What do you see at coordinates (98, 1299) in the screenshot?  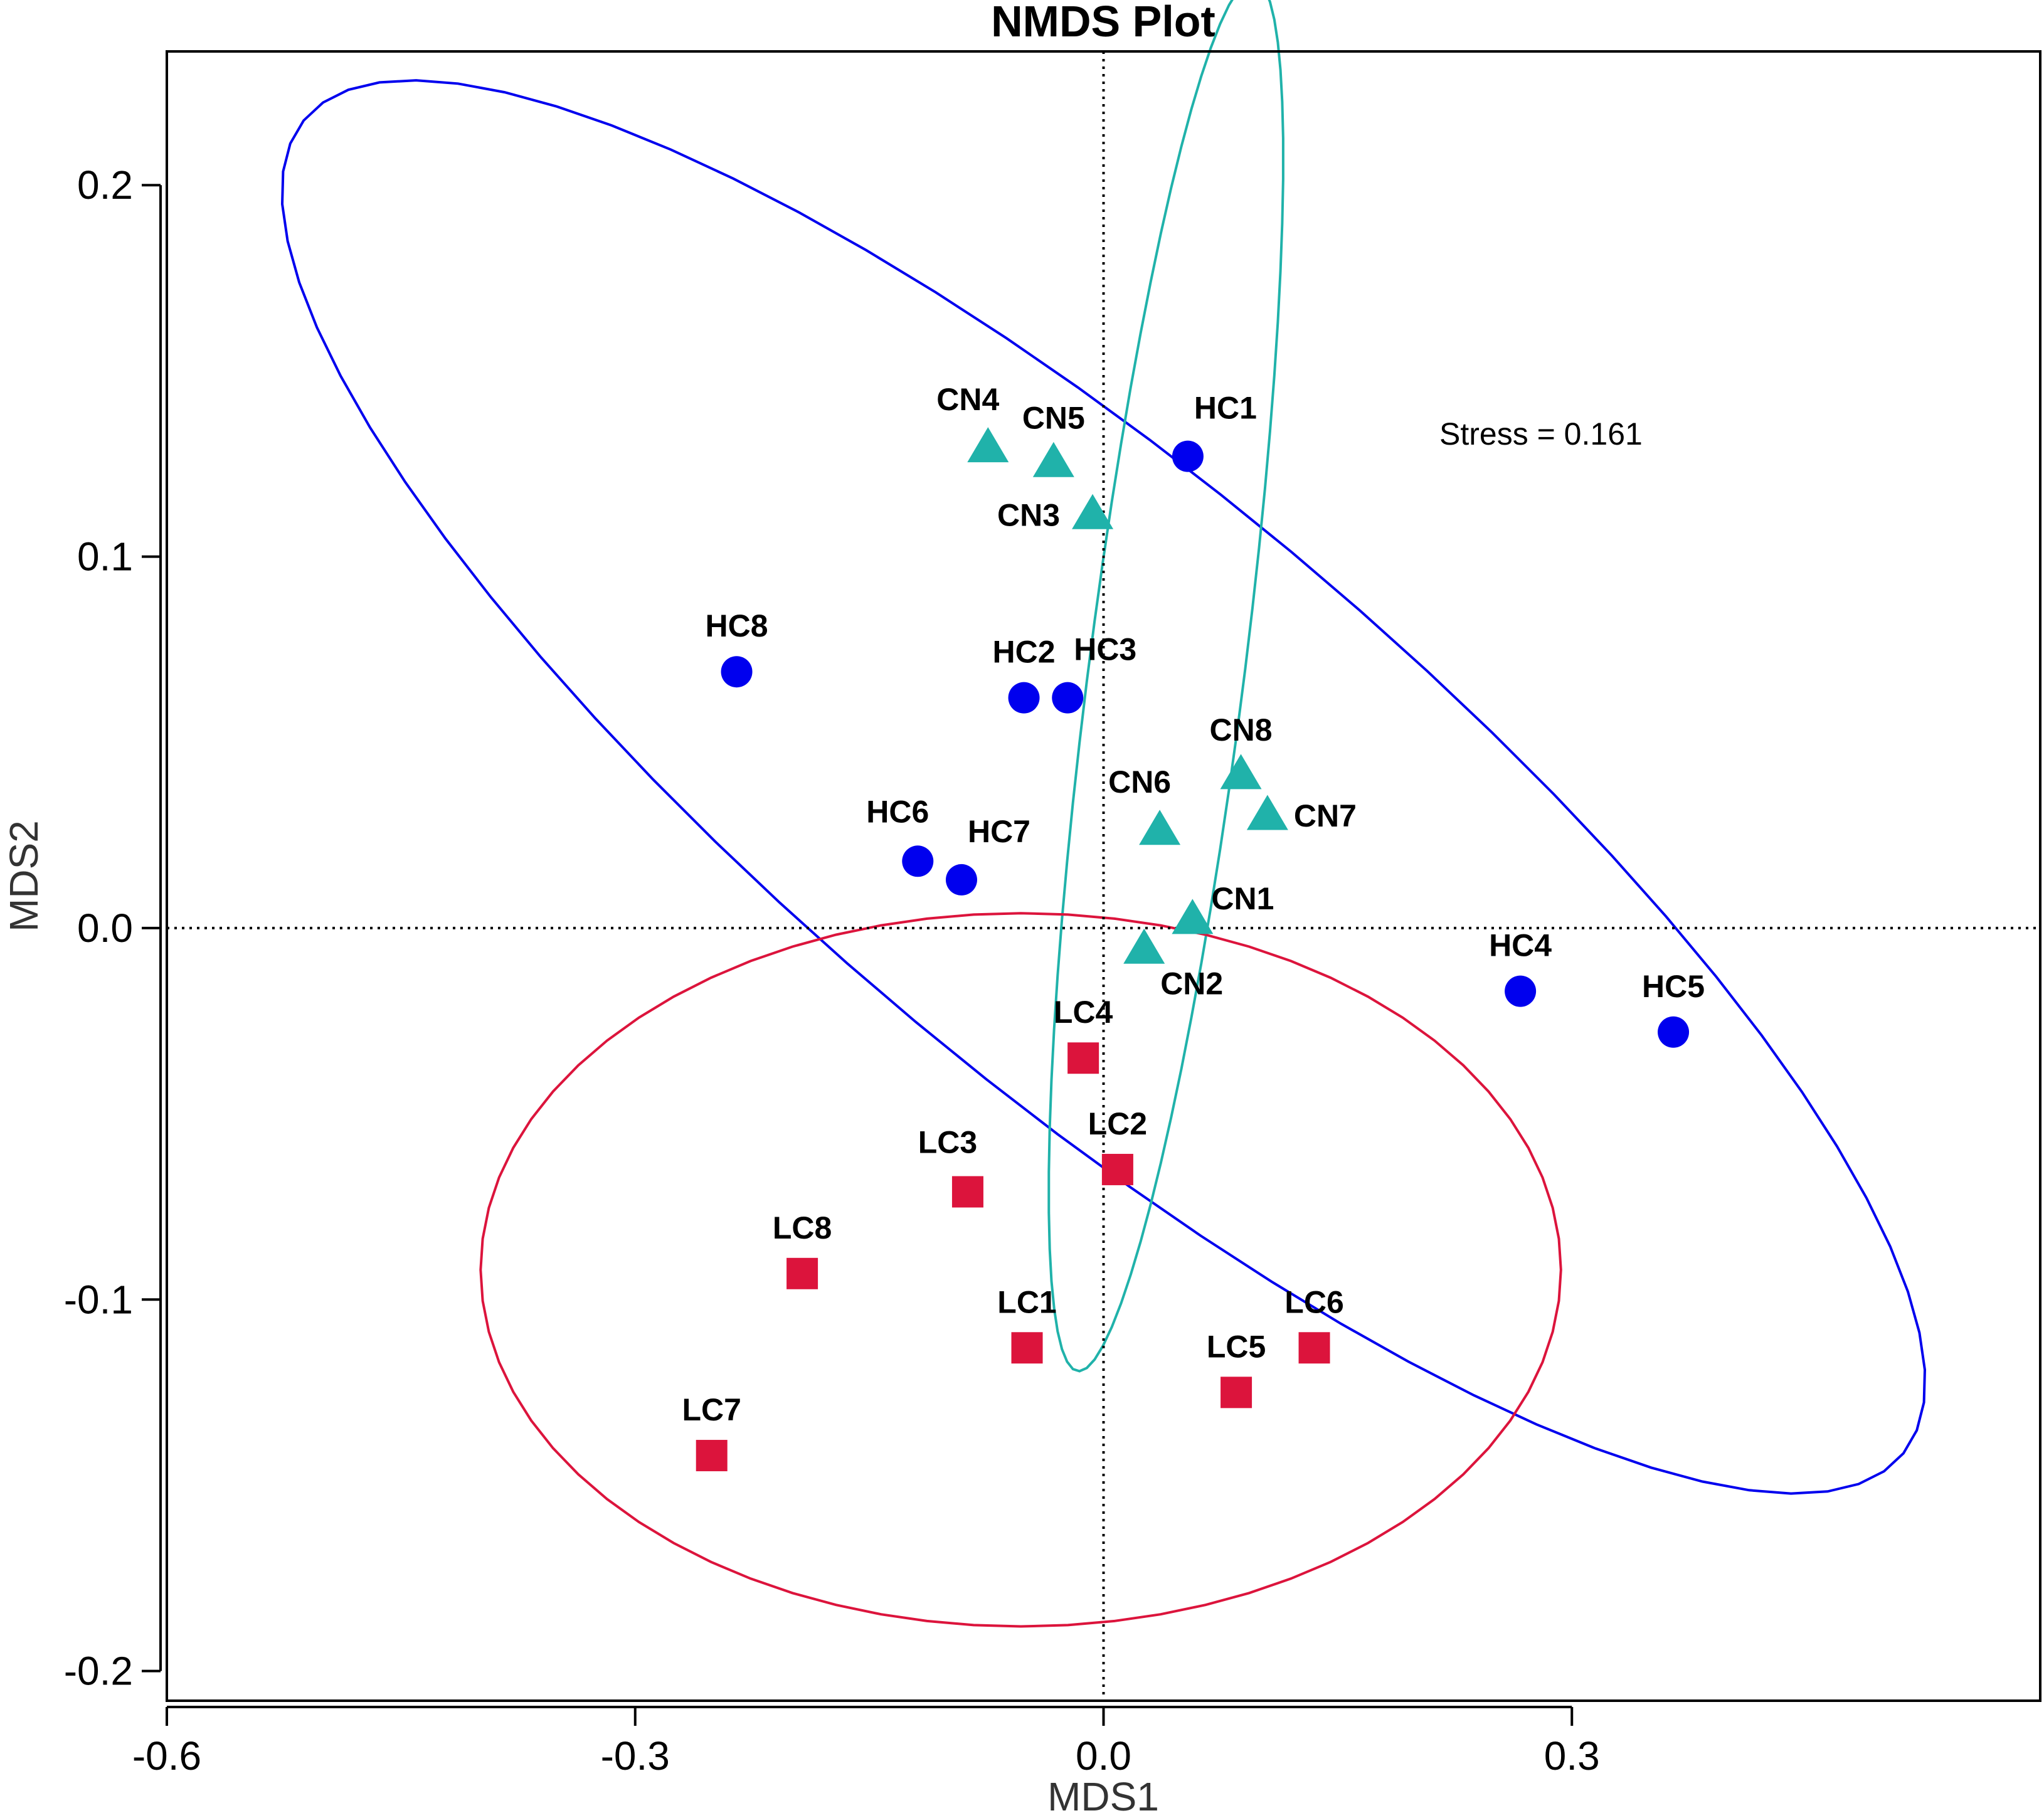 I see `y-tick-label: -0.1` at bounding box center [98, 1299].